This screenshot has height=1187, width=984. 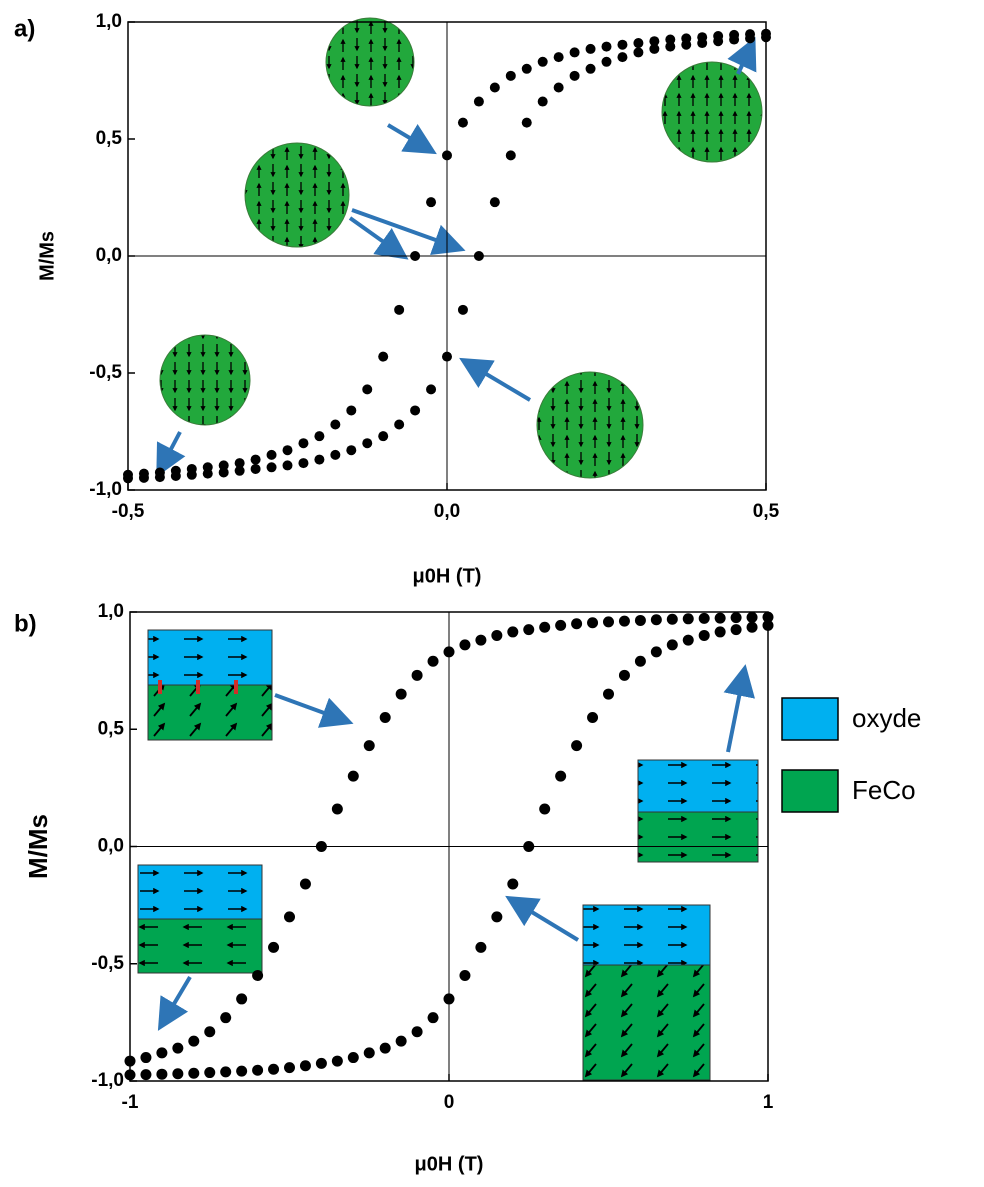 I want to click on y-axis-label: M/Ms, so click(x=47, y=256).